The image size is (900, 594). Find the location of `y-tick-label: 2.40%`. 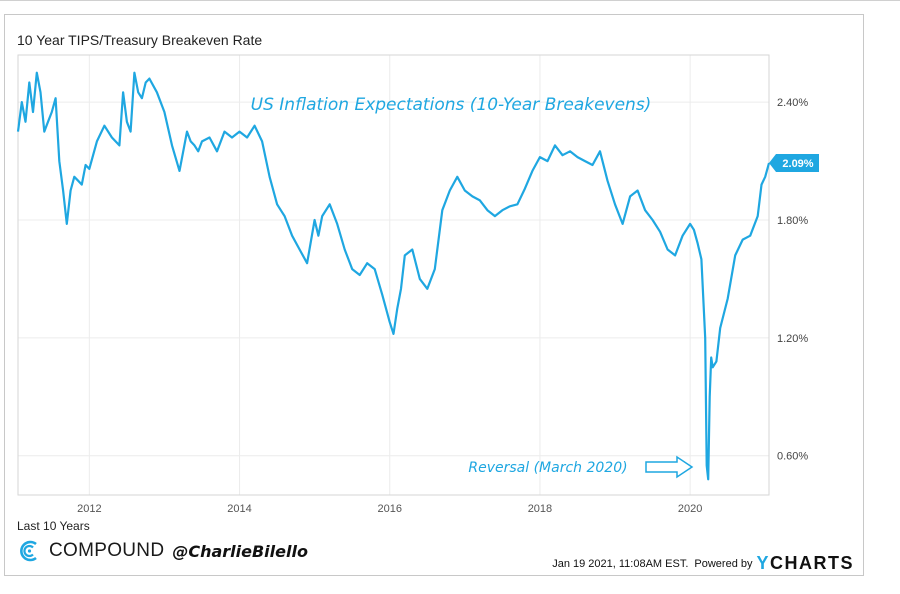

y-tick-label: 2.40% is located at coordinates (792, 103).